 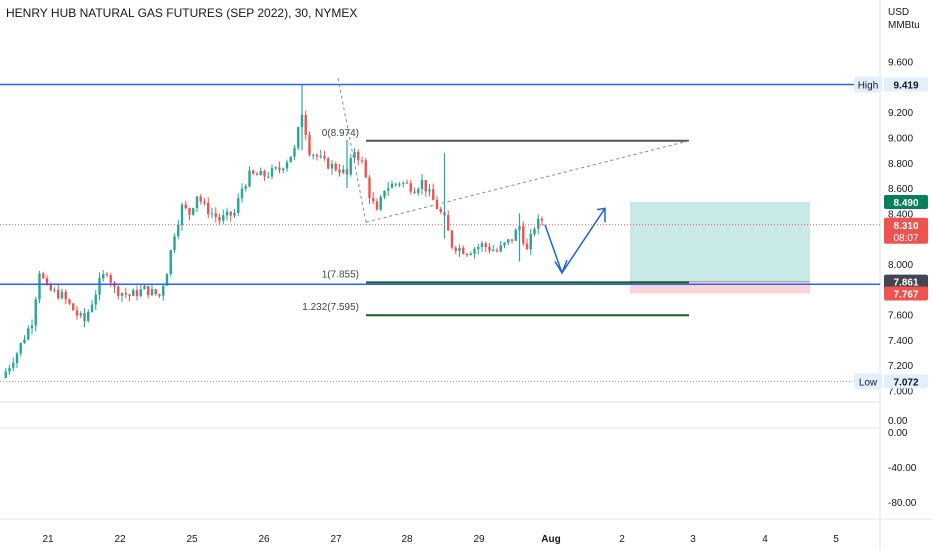 I want to click on level-tag-bg, so click(x=868, y=381).